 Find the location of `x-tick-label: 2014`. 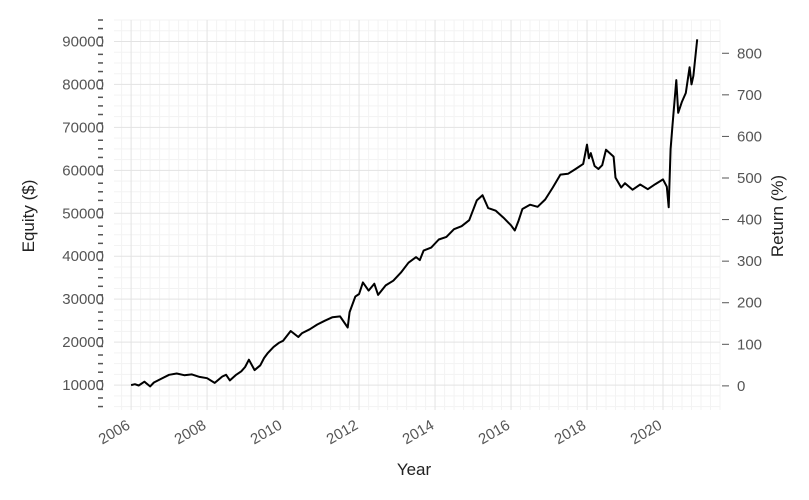

x-tick-label: 2014 is located at coordinates (418, 432).